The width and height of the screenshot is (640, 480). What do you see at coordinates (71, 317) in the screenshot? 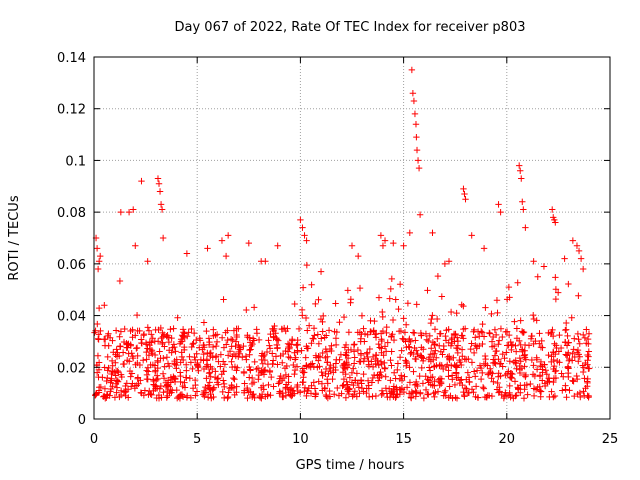
I see `y-tick-label: 0.04` at bounding box center [71, 317].